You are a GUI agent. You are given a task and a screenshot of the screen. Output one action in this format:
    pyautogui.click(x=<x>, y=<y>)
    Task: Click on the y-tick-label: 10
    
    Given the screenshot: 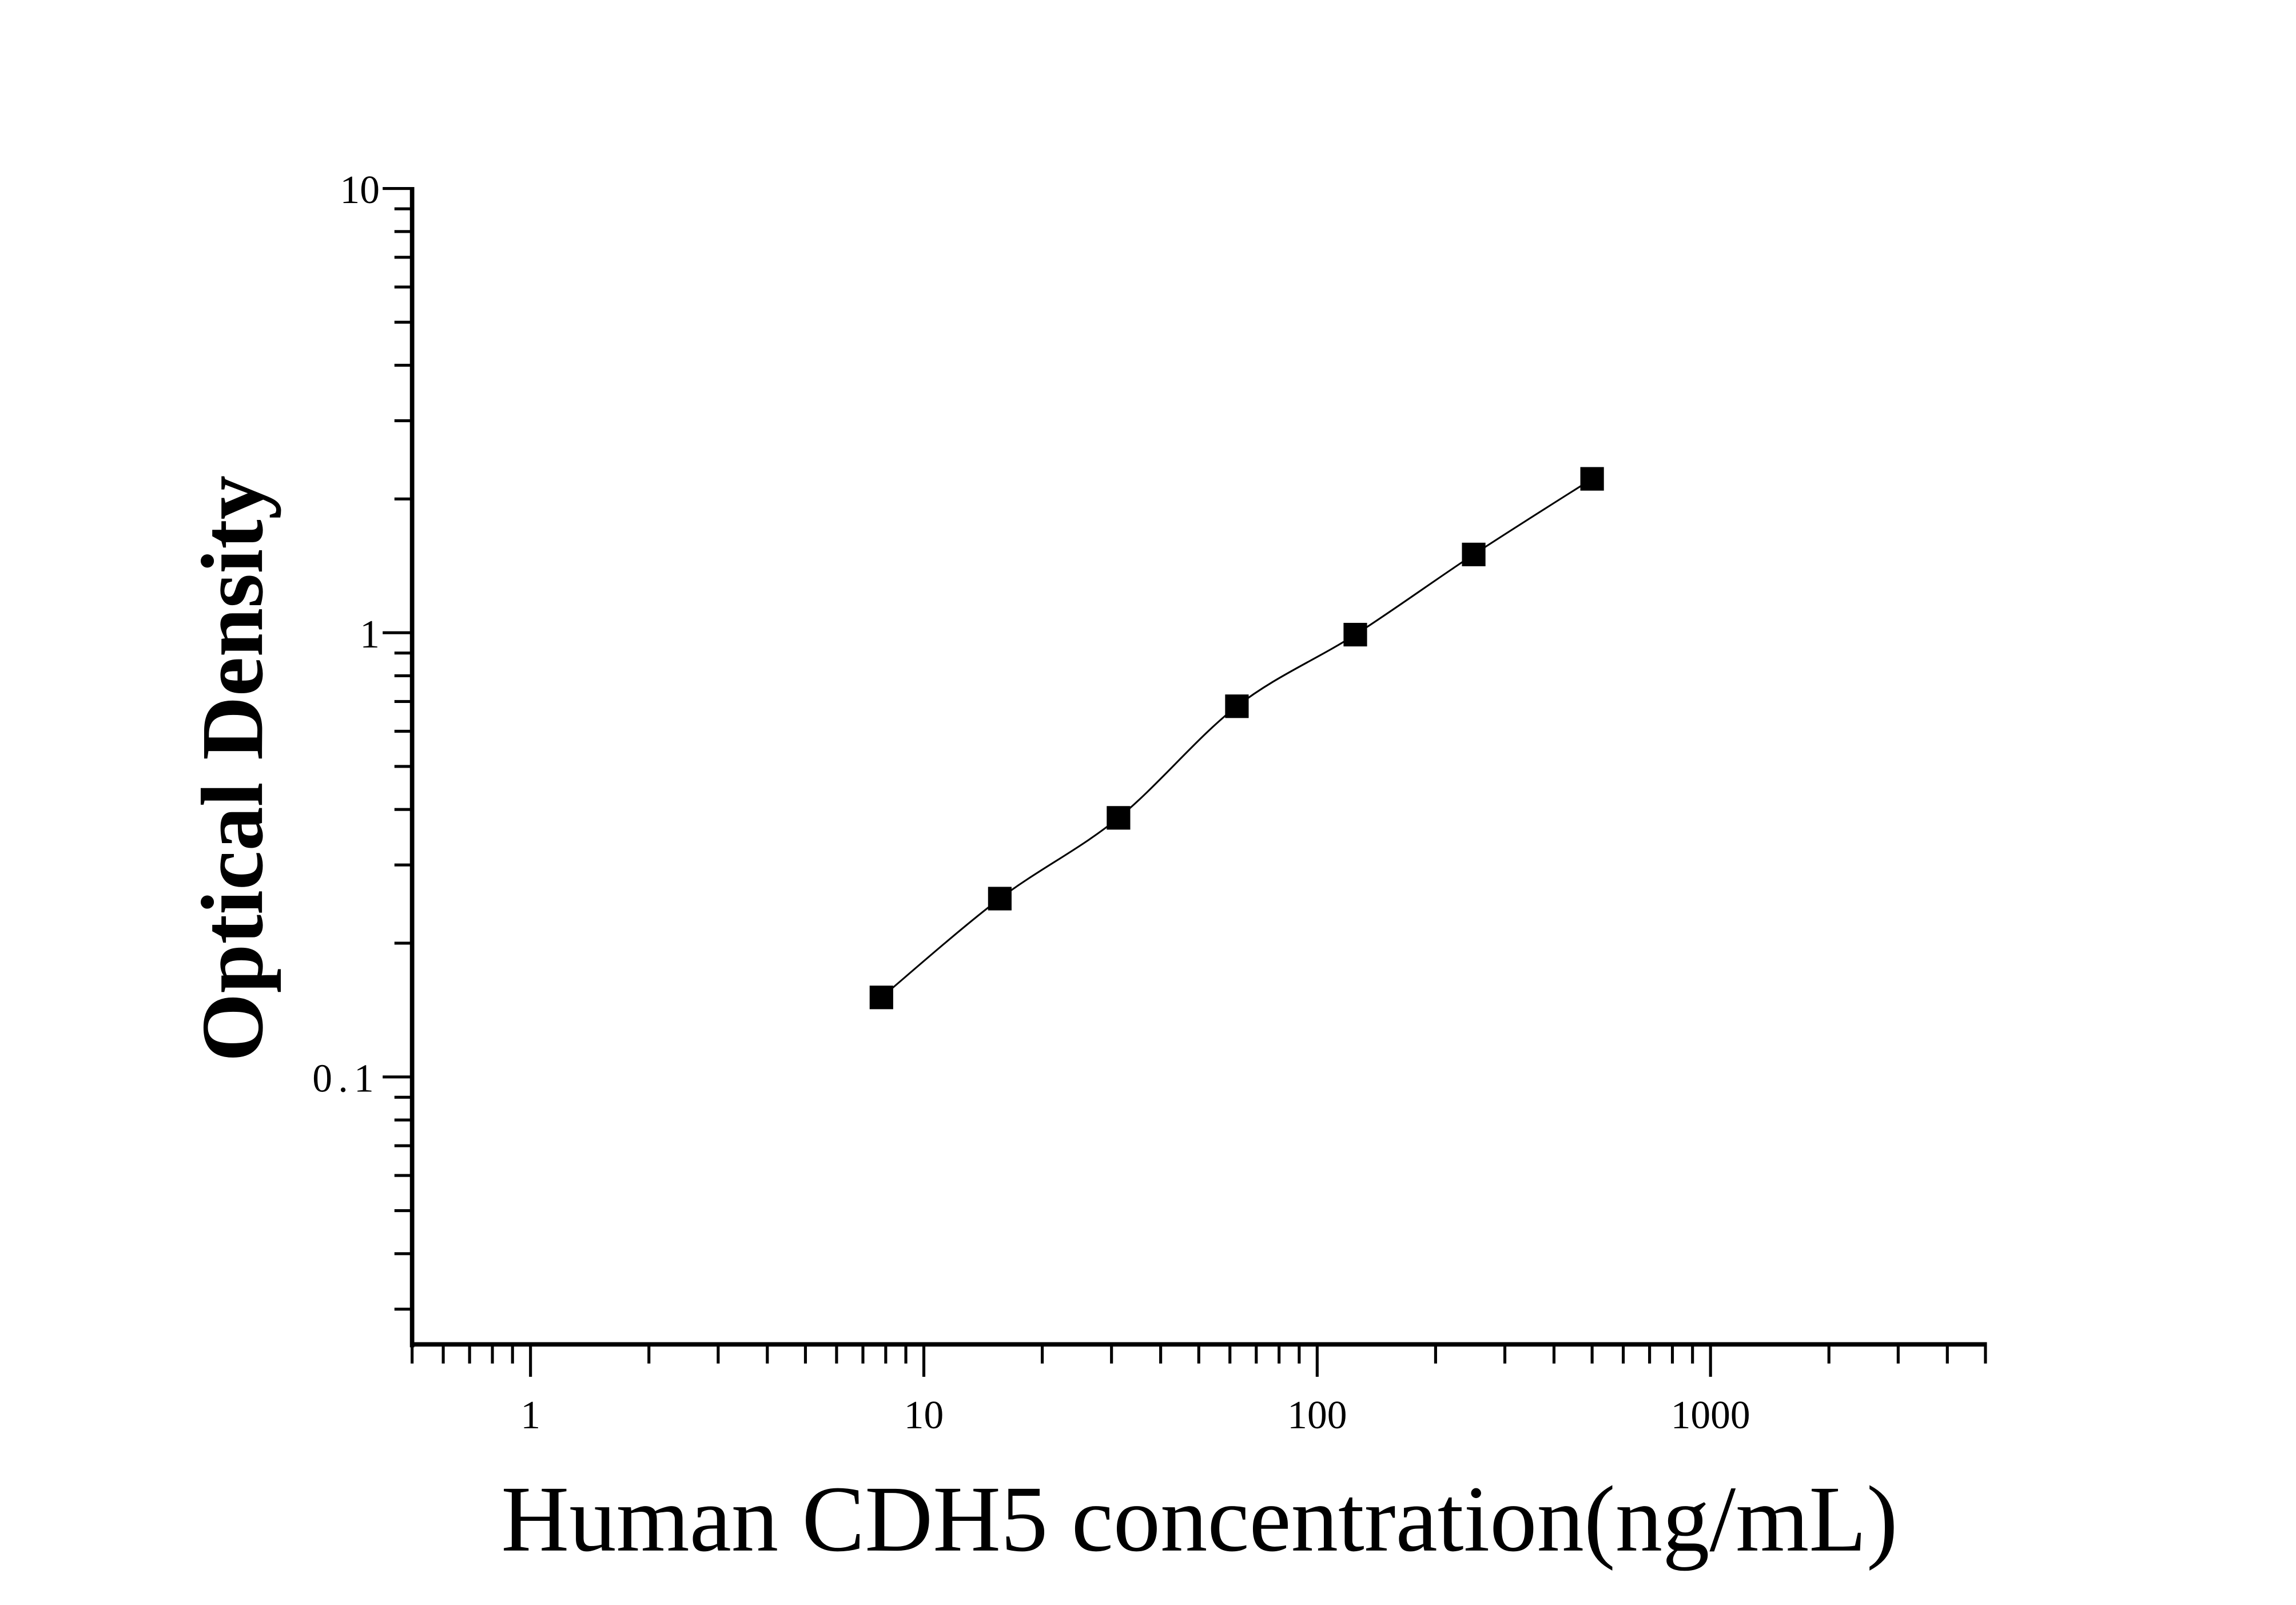 What is the action you would take?
    pyautogui.click(x=360, y=190)
    